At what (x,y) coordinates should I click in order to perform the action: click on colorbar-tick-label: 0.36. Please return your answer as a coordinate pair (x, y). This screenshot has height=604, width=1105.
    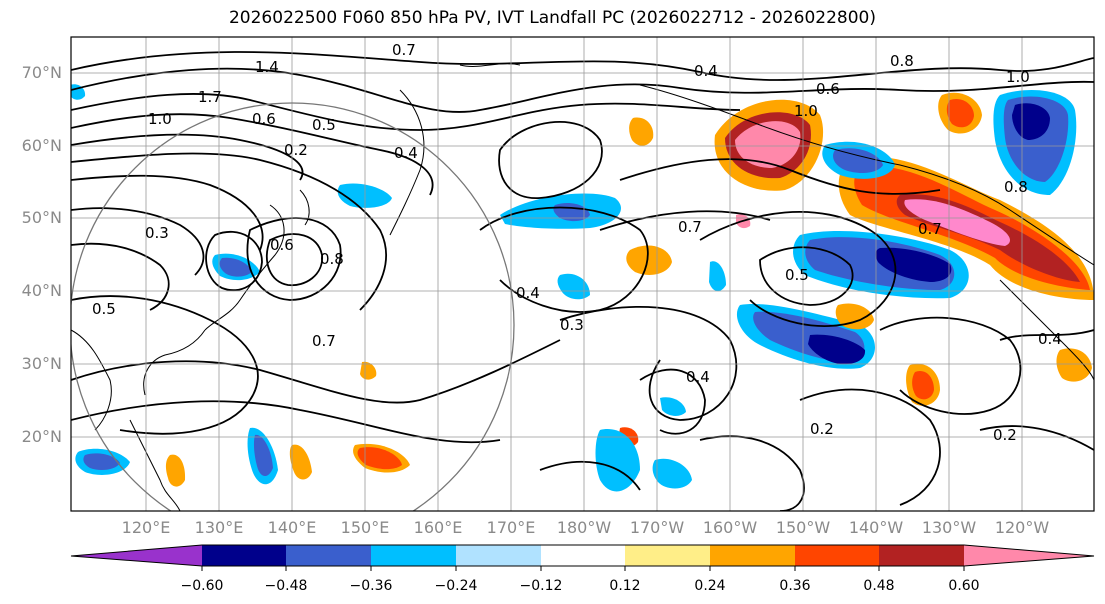
    Looking at the image, I should click on (795, 586).